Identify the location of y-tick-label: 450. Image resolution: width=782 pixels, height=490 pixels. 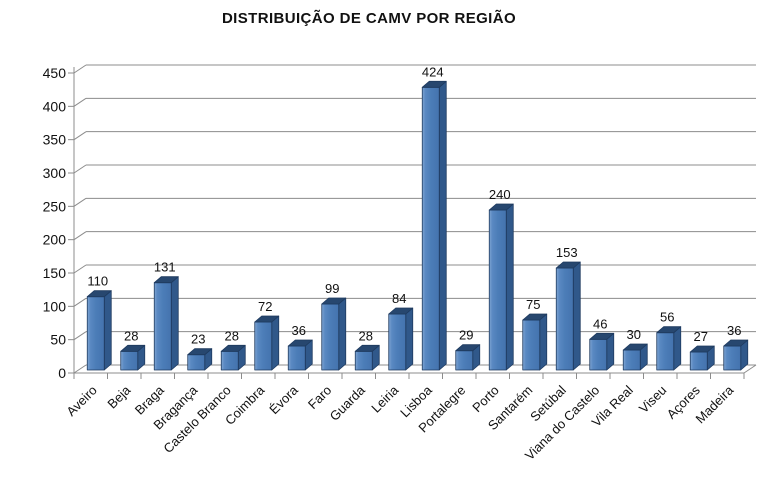
(55, 73).